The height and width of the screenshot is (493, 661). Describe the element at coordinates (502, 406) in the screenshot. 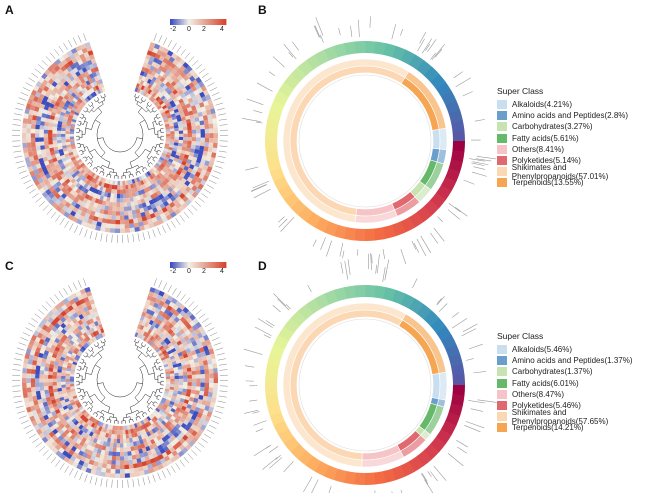

I see `legend-d-swatch` at that location.